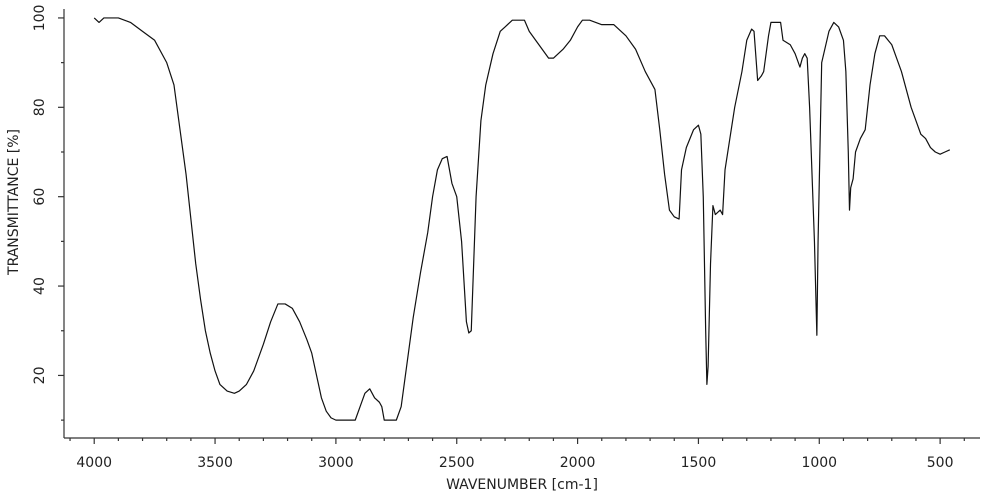 This screenshot has height=495, width=981. What do you see at coordinates (40, 376) in the screenshot?
I see `y-tick-label: 20` at bounding box center [40, 376].